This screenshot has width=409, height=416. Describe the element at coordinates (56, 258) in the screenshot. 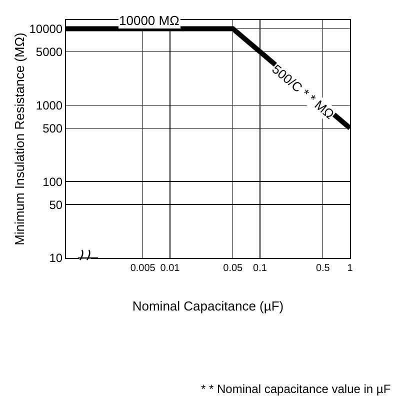

I see `y-tick-label: 10` at that location.